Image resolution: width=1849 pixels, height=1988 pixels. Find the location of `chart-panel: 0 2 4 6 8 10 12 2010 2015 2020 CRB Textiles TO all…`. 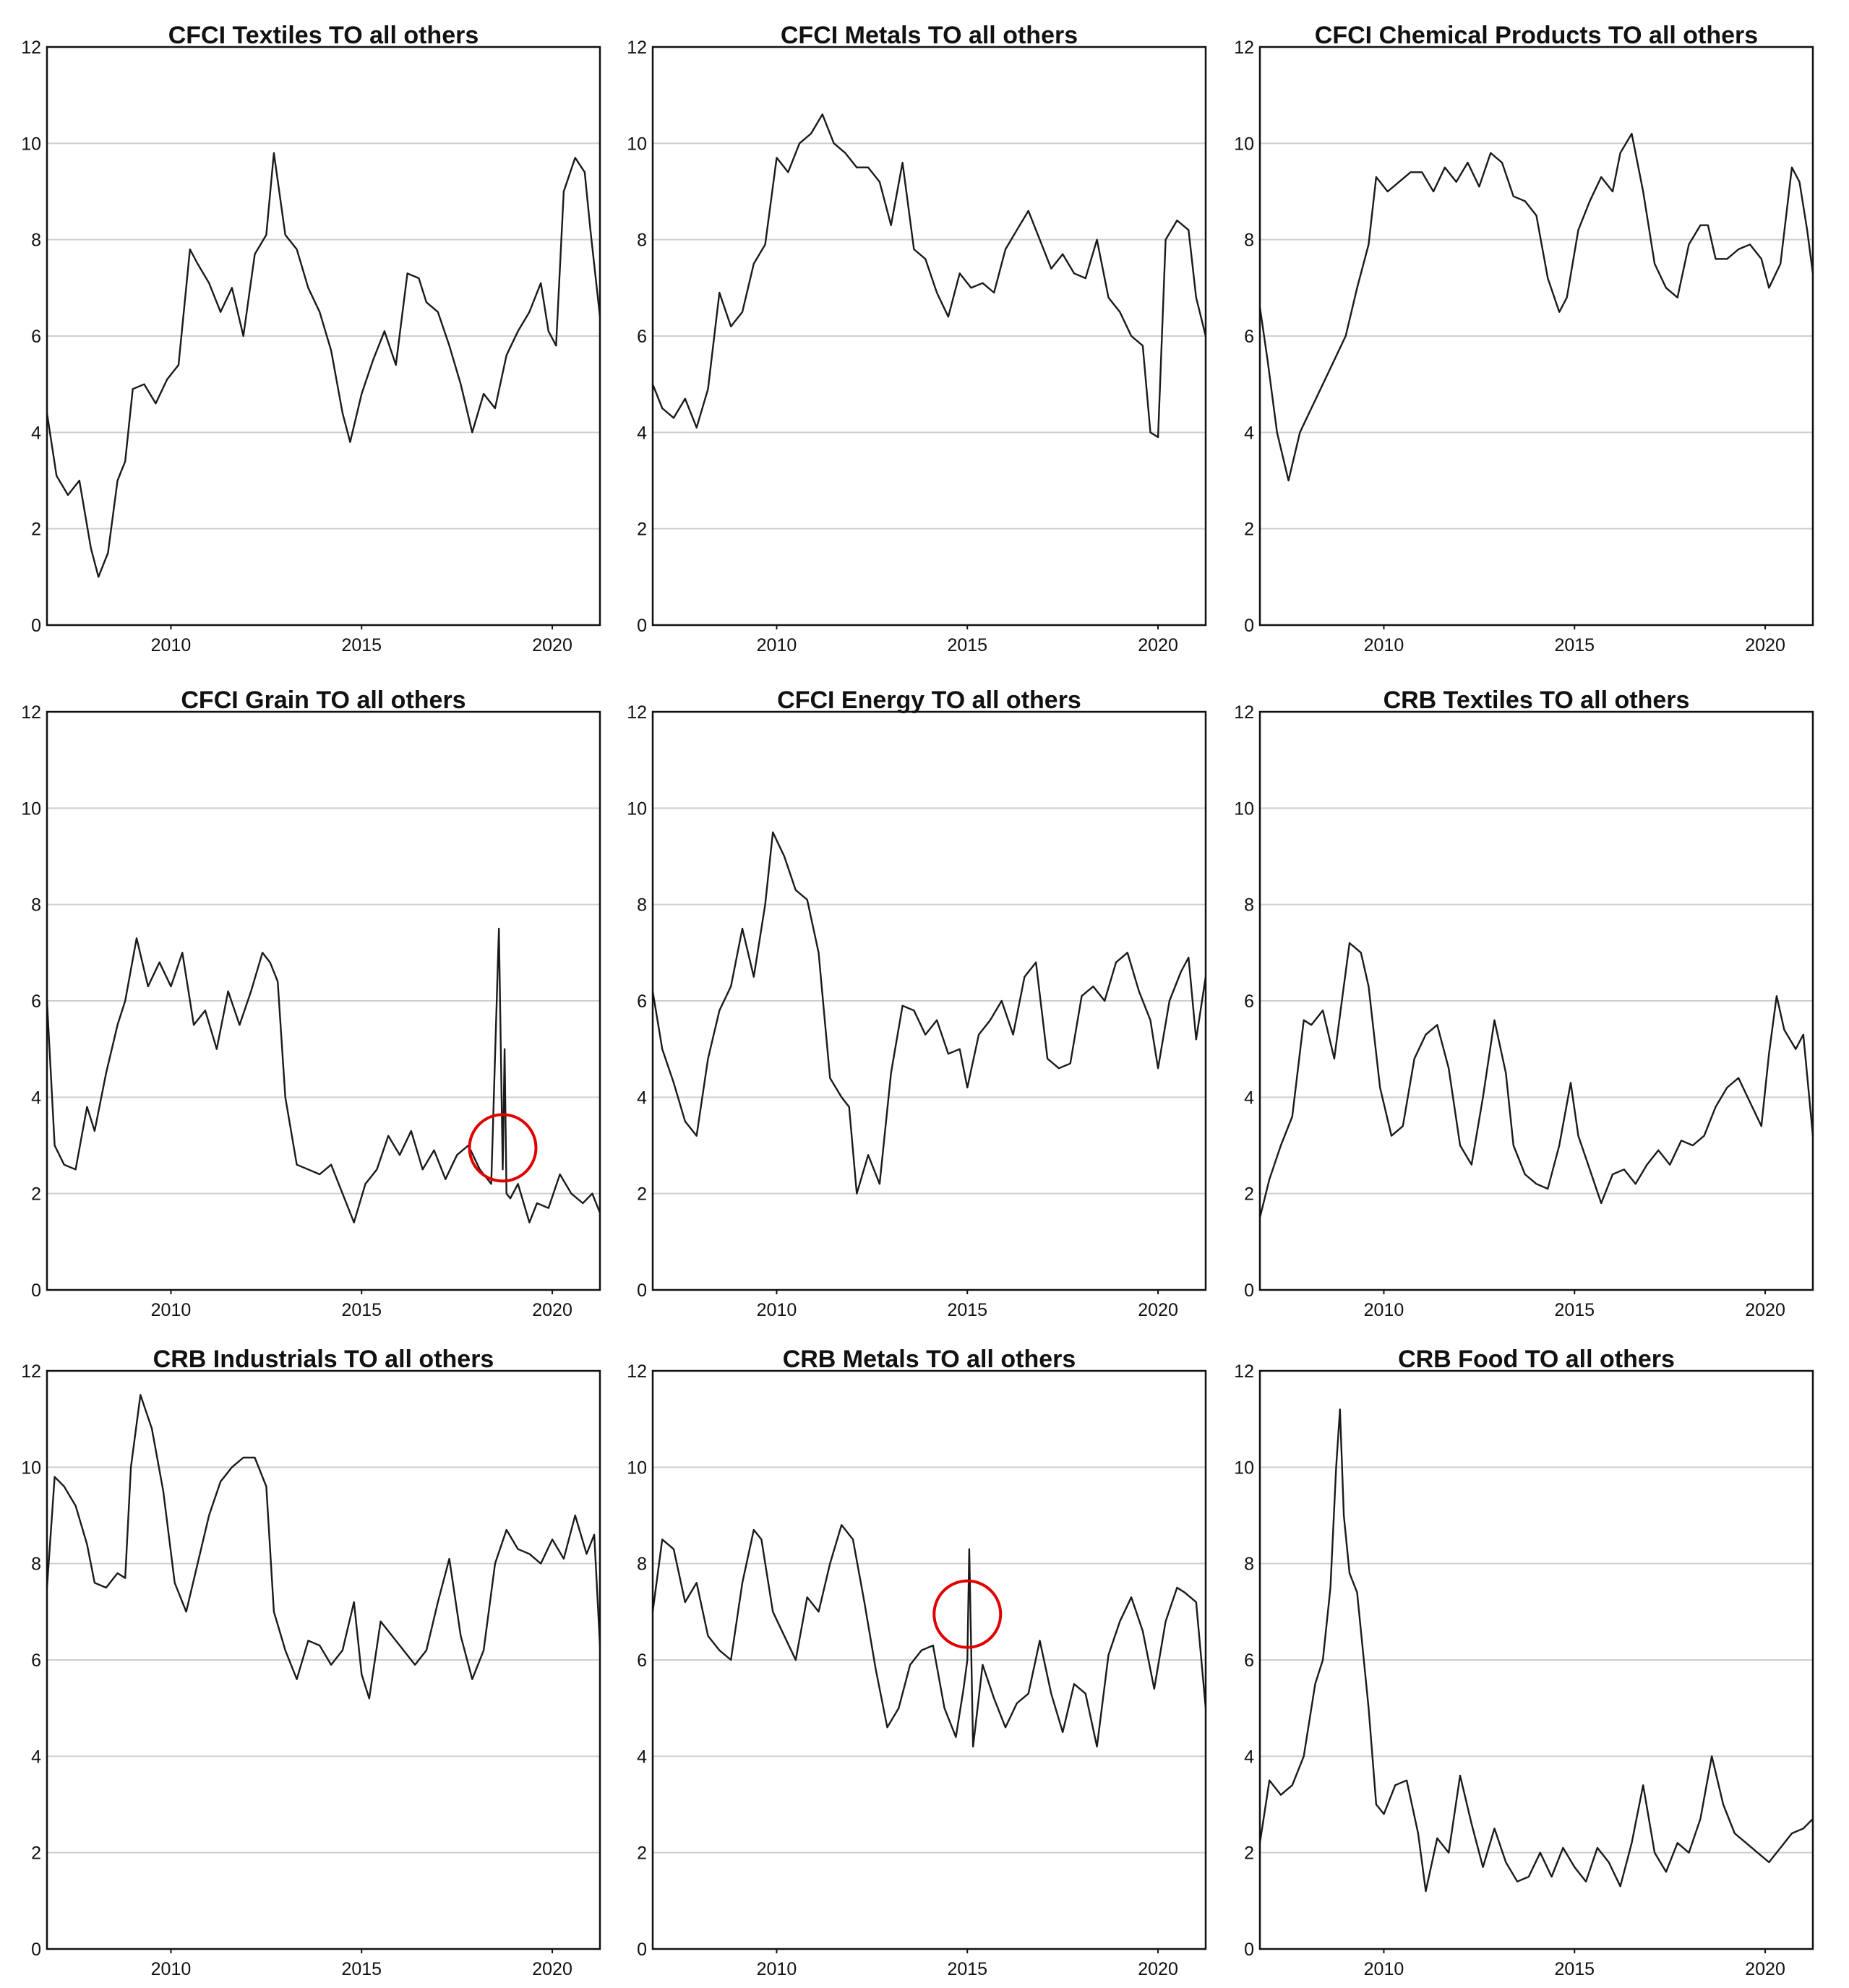

chart-panel: 0 2 4 6 8 10 12 2010 2015 2020 CRB Textiles TO all… is located at coordinates (1516, 994).